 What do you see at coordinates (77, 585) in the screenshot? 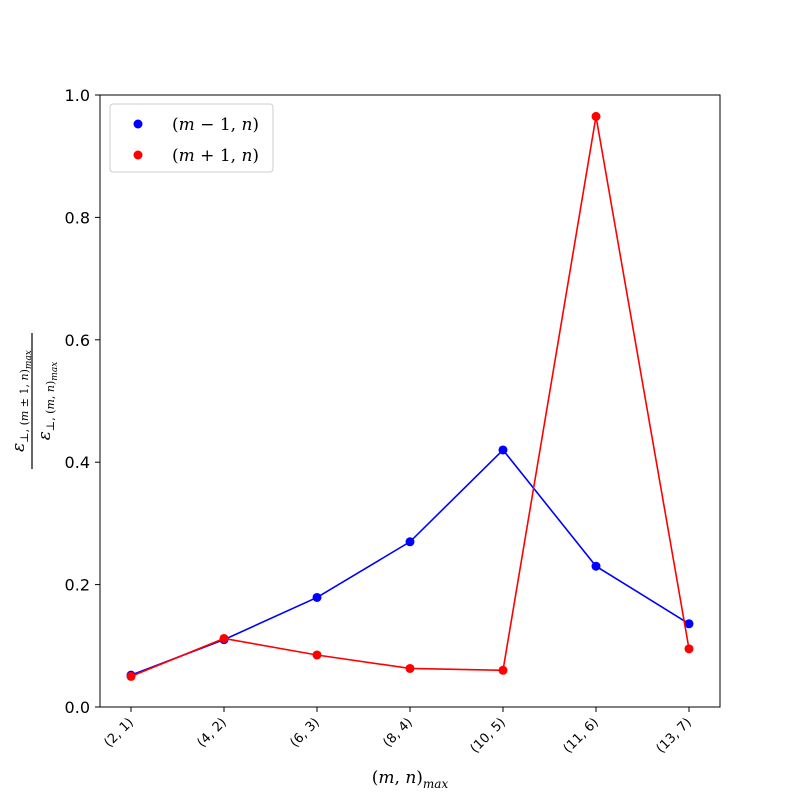
I see `y-tick-label: 0.2` at bounding box center [77, 585].